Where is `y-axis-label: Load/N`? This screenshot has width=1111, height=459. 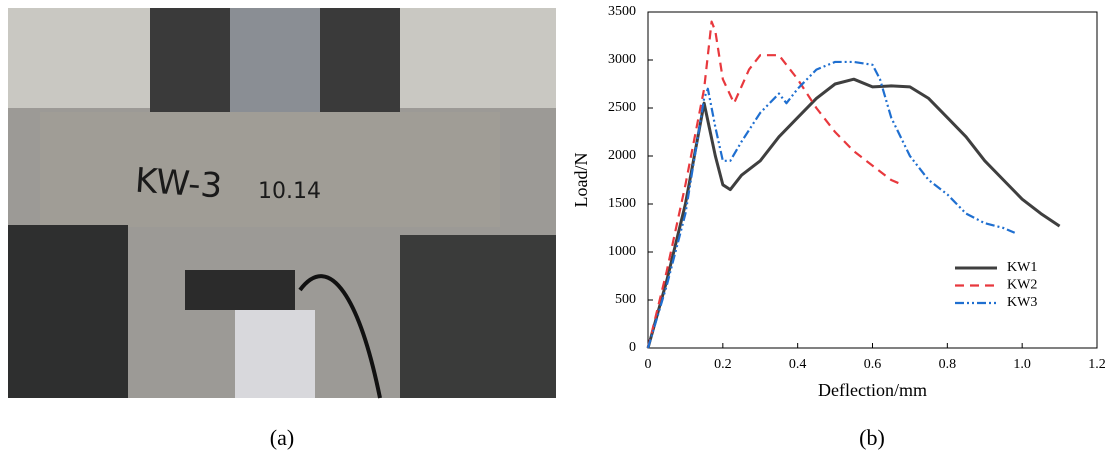 y-axis-label: Load/N is located at coordinates (581, 180).